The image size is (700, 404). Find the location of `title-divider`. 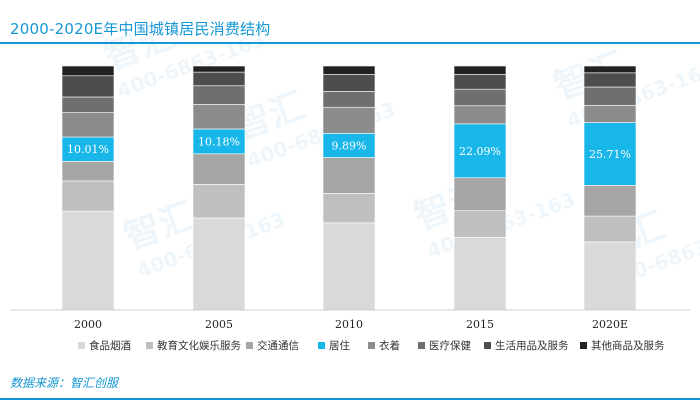

title-divider is located at coordinates (350, 43).